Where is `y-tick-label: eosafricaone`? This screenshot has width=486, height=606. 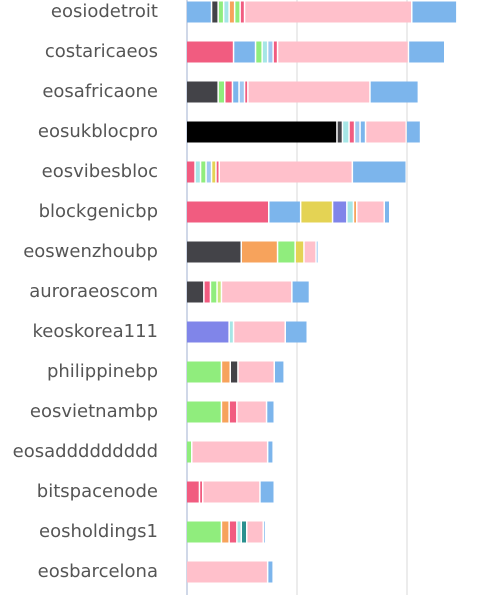
y-tick-label: eosafricaone is located at coordinates (100, 91).